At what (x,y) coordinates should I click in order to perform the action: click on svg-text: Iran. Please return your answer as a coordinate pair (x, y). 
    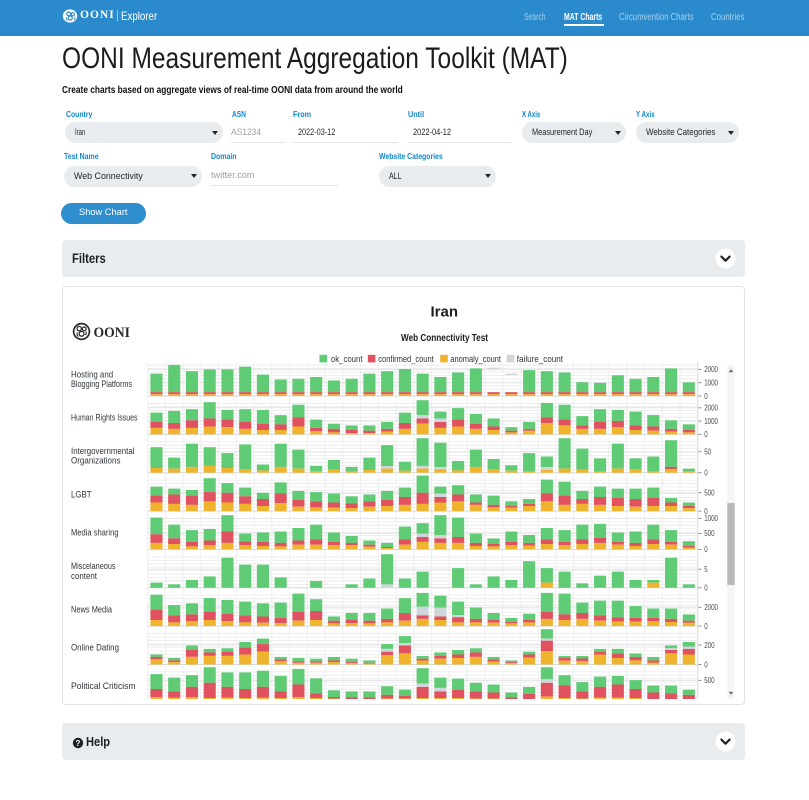
    Looking at the image, I should click on (445, 312).